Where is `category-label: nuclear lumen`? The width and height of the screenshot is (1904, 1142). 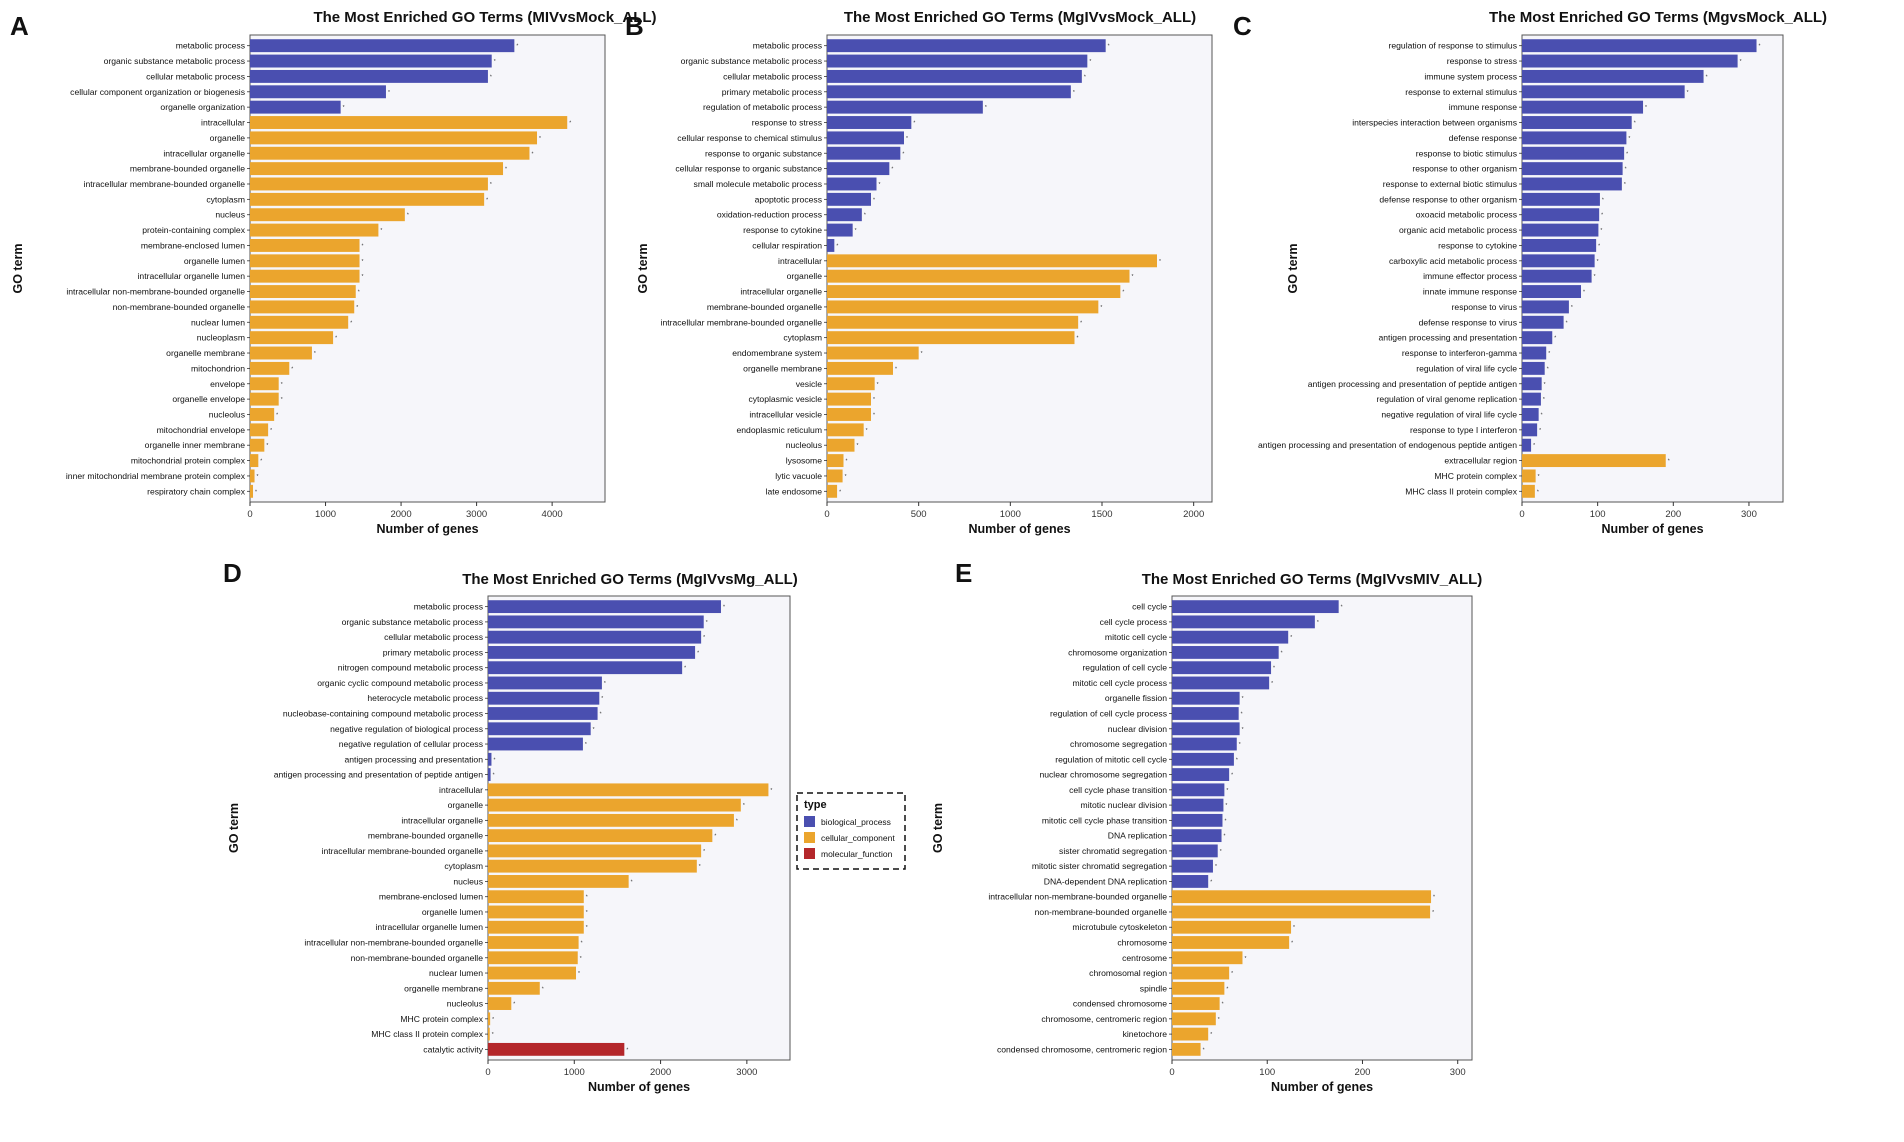
category-label: nuclear lumen is located at coordinates (218, 322).